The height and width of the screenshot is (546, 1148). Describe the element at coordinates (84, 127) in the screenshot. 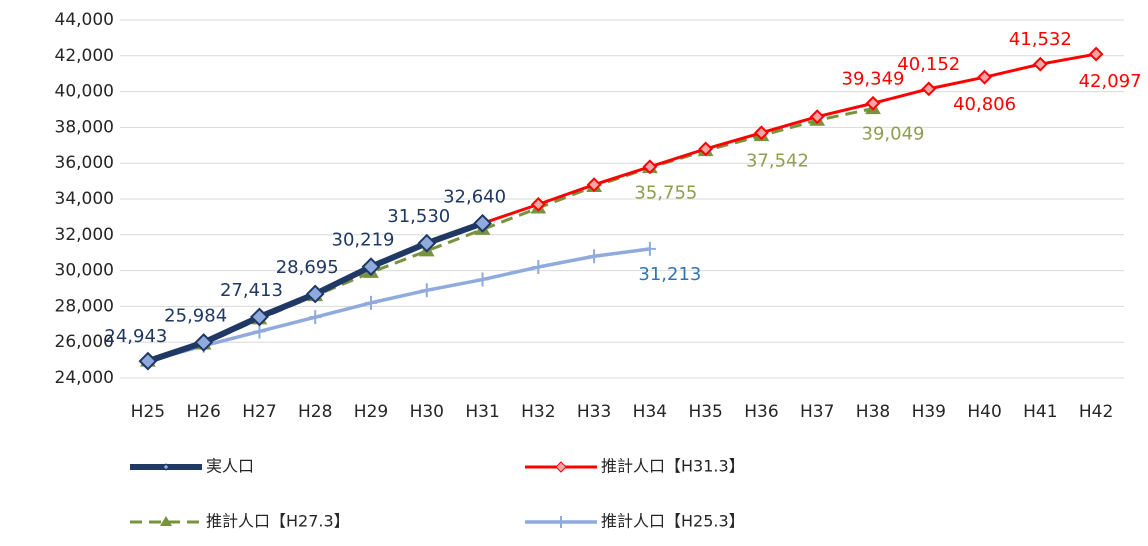

I see `y-tick-label: 38,000` at that location.